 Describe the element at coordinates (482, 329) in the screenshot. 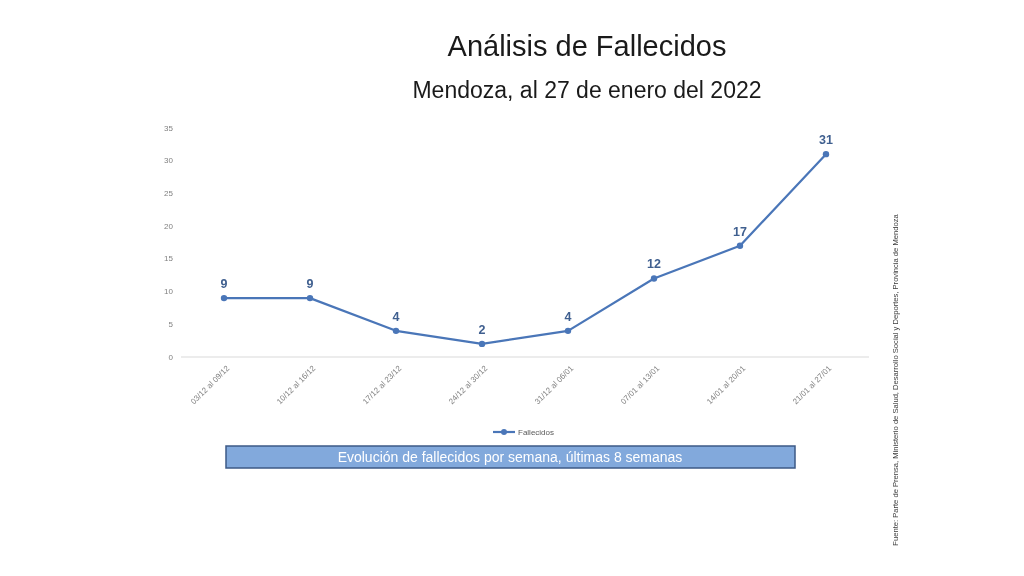

I see `data-label: 2` at that location.